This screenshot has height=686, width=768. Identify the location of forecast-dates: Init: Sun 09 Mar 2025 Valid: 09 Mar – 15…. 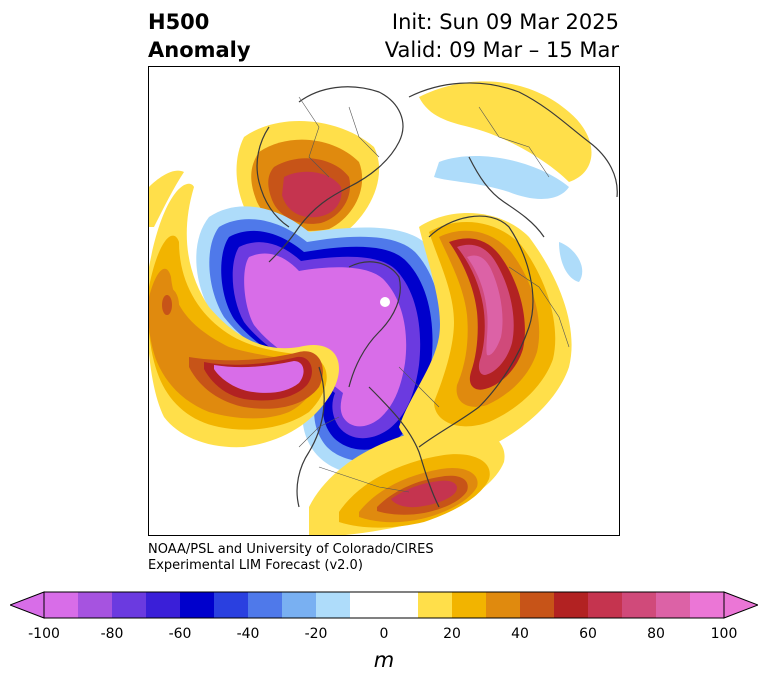
(502, 36).